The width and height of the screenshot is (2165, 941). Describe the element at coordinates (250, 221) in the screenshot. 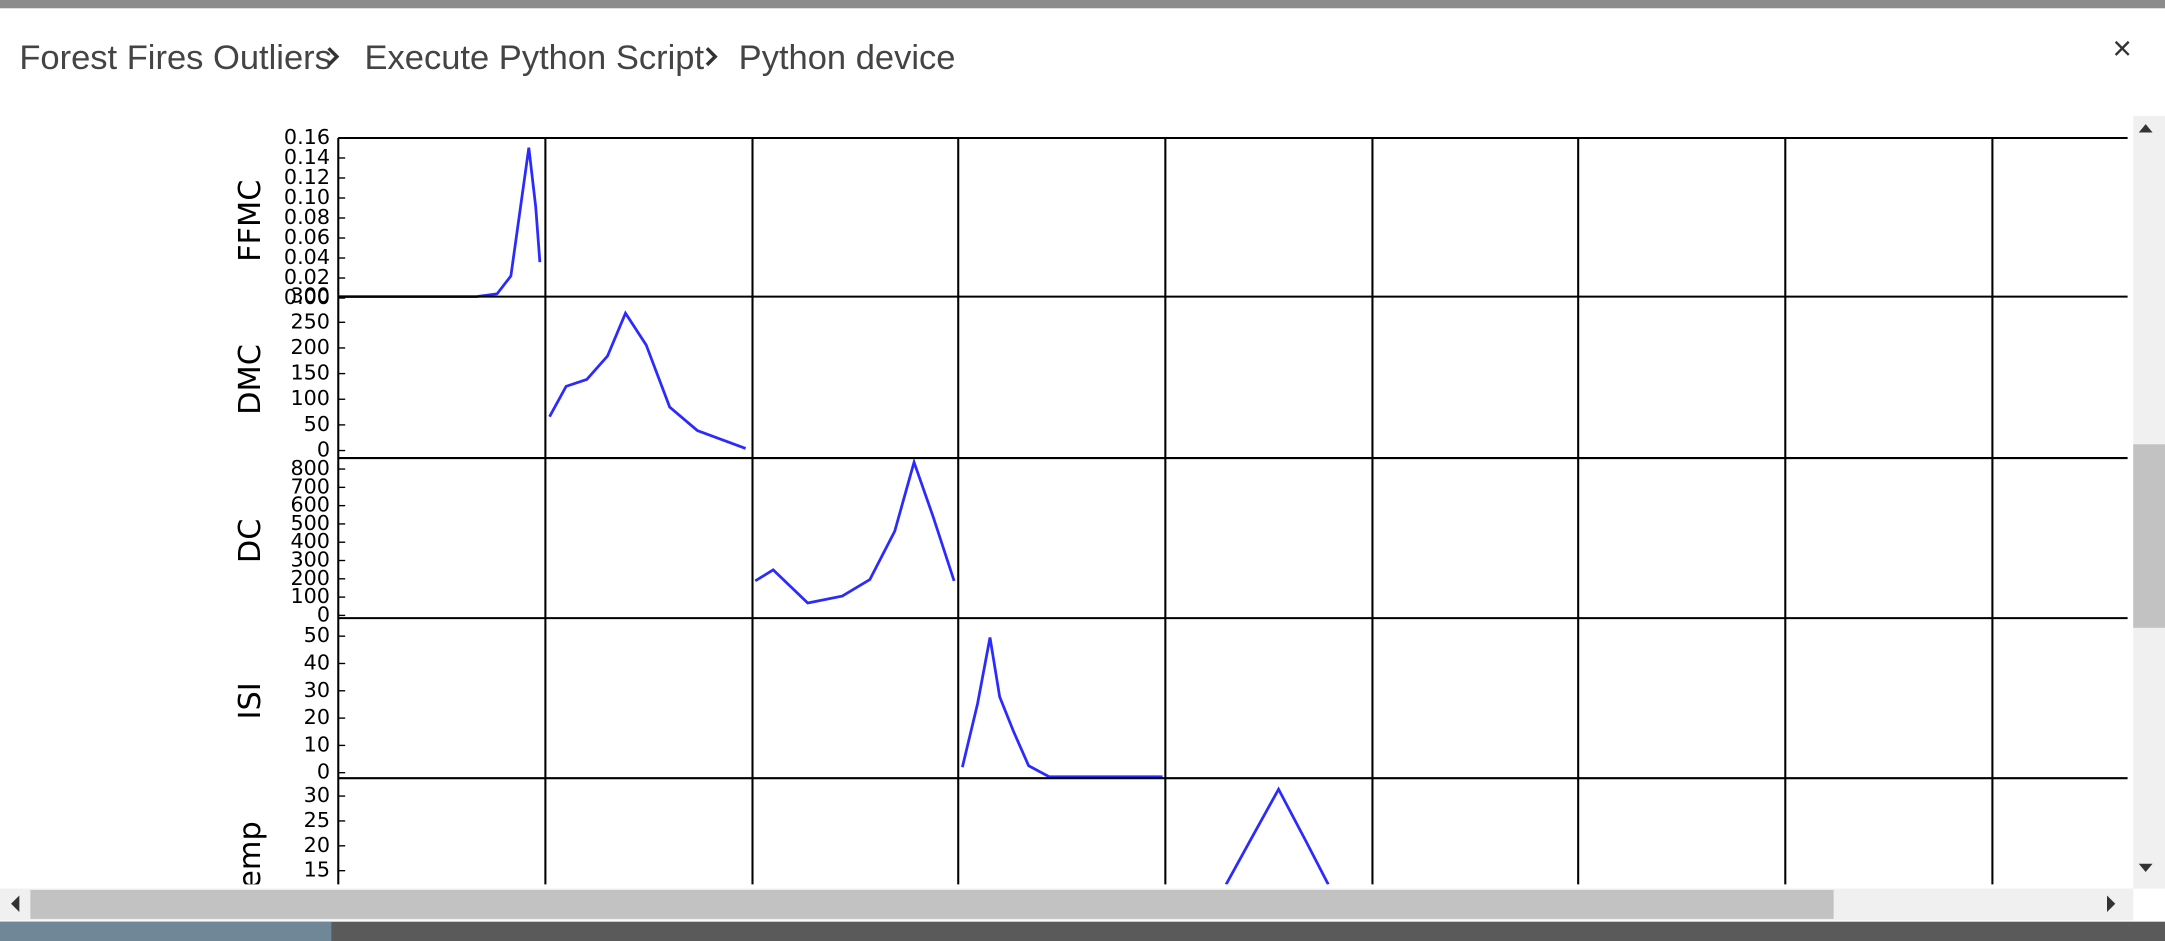

I see `axis-label: FFMC` at that location.